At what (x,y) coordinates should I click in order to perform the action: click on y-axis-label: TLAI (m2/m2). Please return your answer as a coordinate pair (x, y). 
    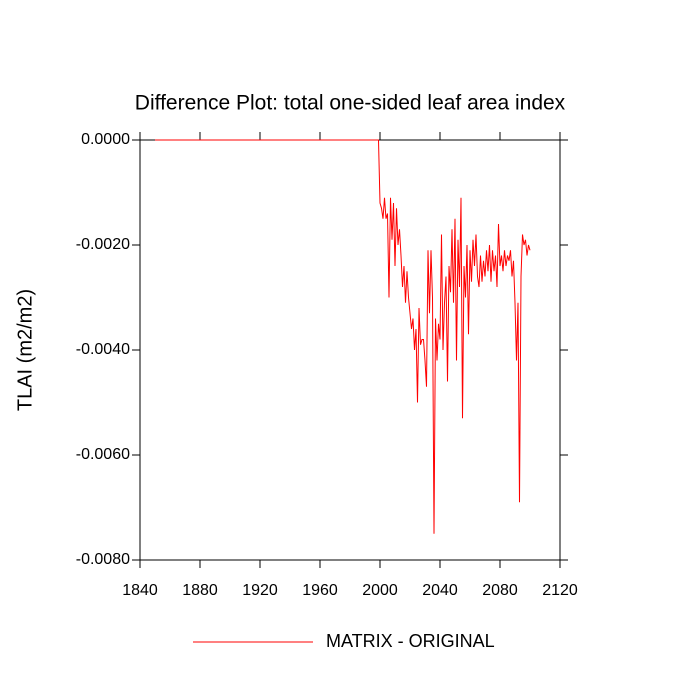
    Looking at the image, I should click on (25, 350).